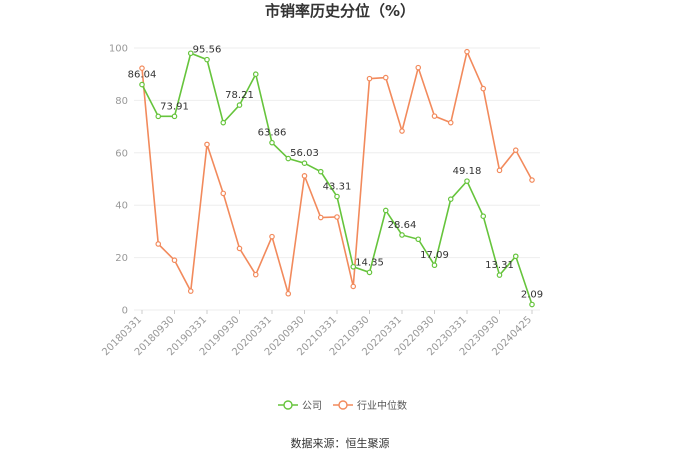 This screenshot has height=460, width=680. What do you see at coordinates (304, 153) in the screenshot?
I see `data-label: 56.03` at bounding box center [304, 153].